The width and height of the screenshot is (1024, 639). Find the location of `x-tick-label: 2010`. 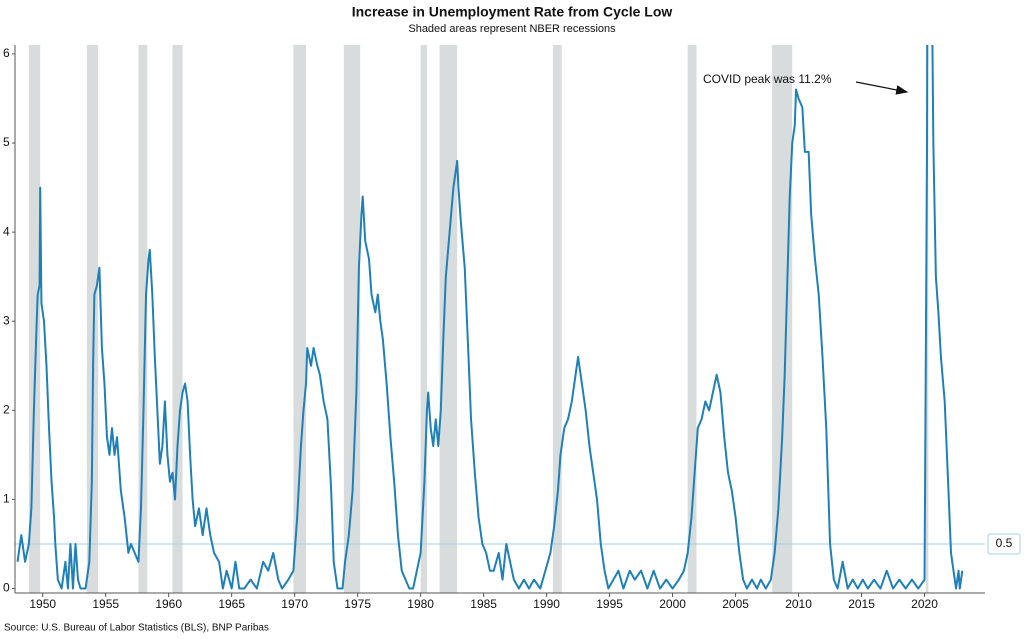

x-tick-label: 2010 is located at coordinates (798, 604).